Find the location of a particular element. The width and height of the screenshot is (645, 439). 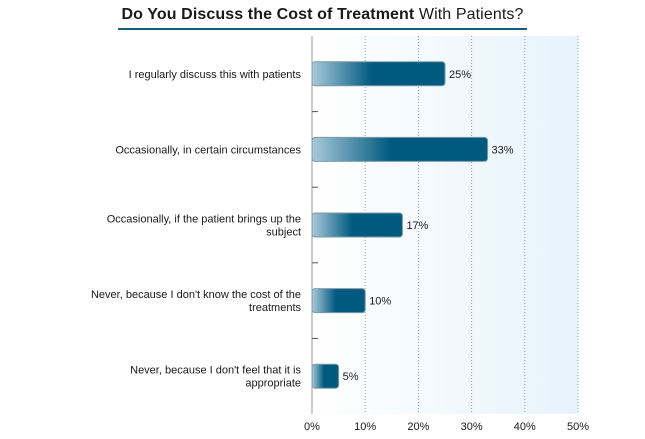

category-label-line: treatments is located at coordinates (275, 308).